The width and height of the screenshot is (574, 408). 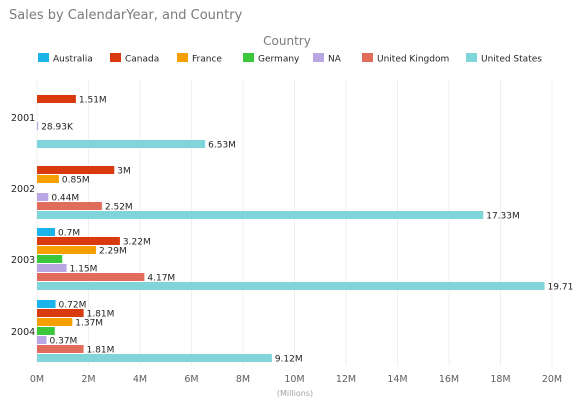 What do you see at coordinates (207, 60) in the screenshot?
I see `legend-label-2: France` at bounding box center [207, 60].